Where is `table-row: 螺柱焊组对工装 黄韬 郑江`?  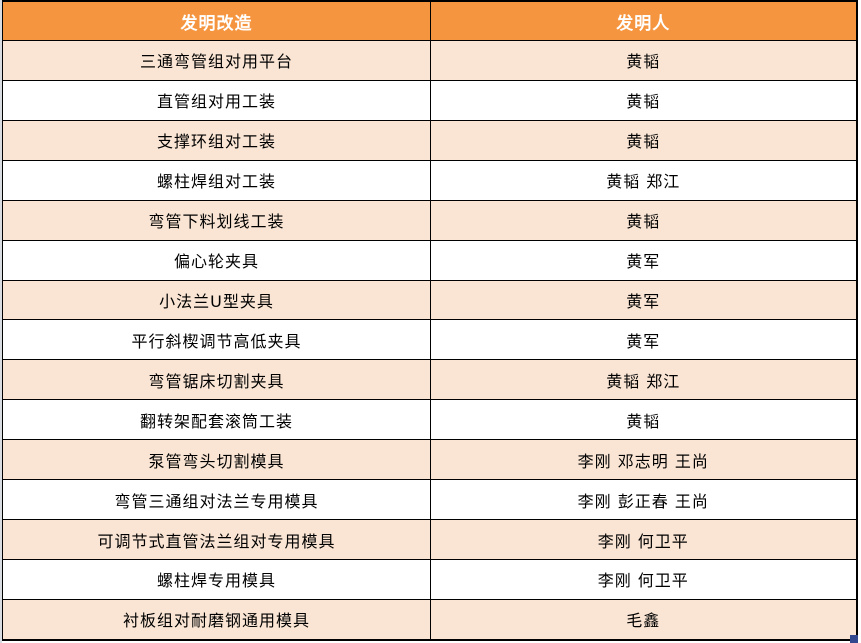 table-row: 螺柱焊组对工装 黄韬 郑江 is located at coordinates (429, 180).